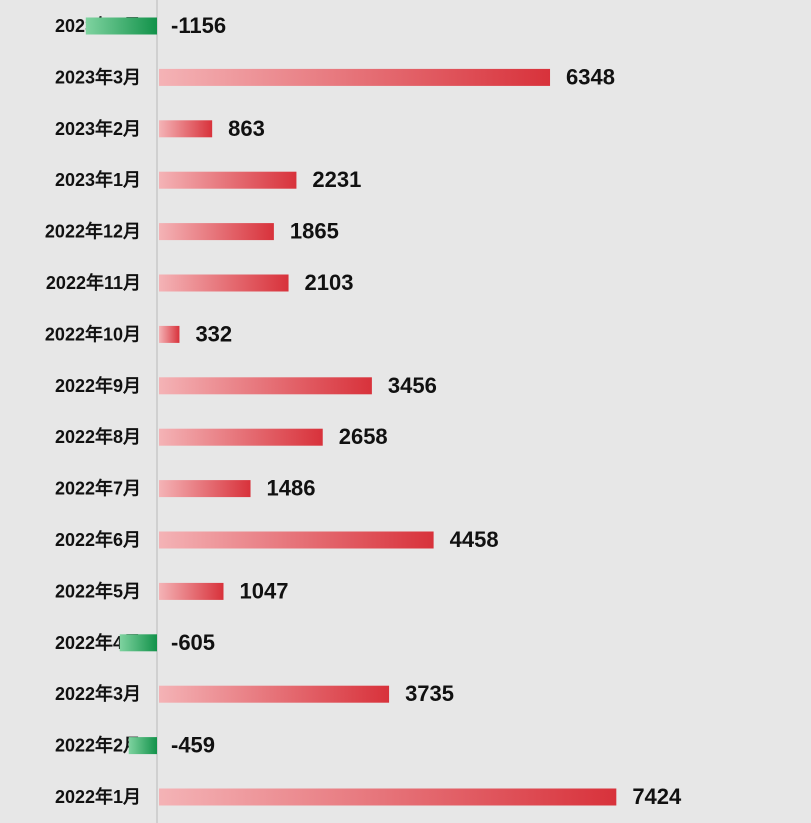 Image resolution: width=811 pixels, height=823 pixels. Describe the element at coordinates (429, 693) in the screenshot. I see `value-label: 3735` at that location.